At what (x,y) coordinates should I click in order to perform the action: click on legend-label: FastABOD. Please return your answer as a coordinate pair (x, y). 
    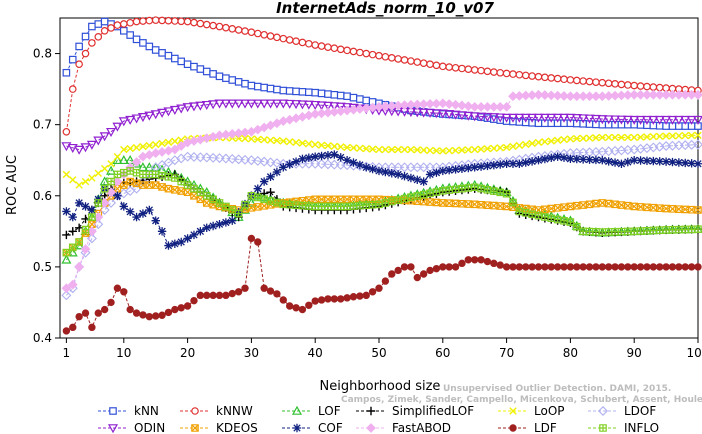
    Looking at the image, I should click on (421, 427).